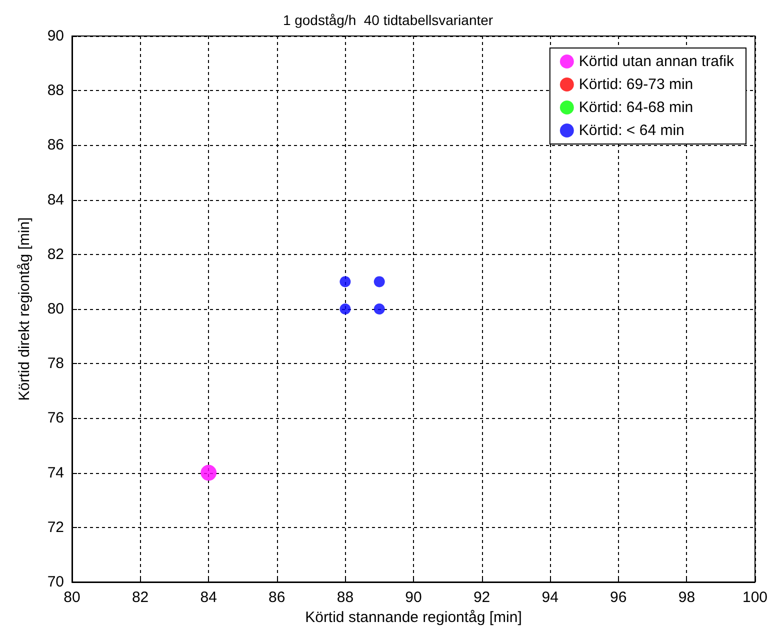 The width and height of the screenshot is (776, 636). What do you see at coordinates (413, 597) in the screenshot?
I see `x-tick-label: 90` at bounding box center [413, 597].